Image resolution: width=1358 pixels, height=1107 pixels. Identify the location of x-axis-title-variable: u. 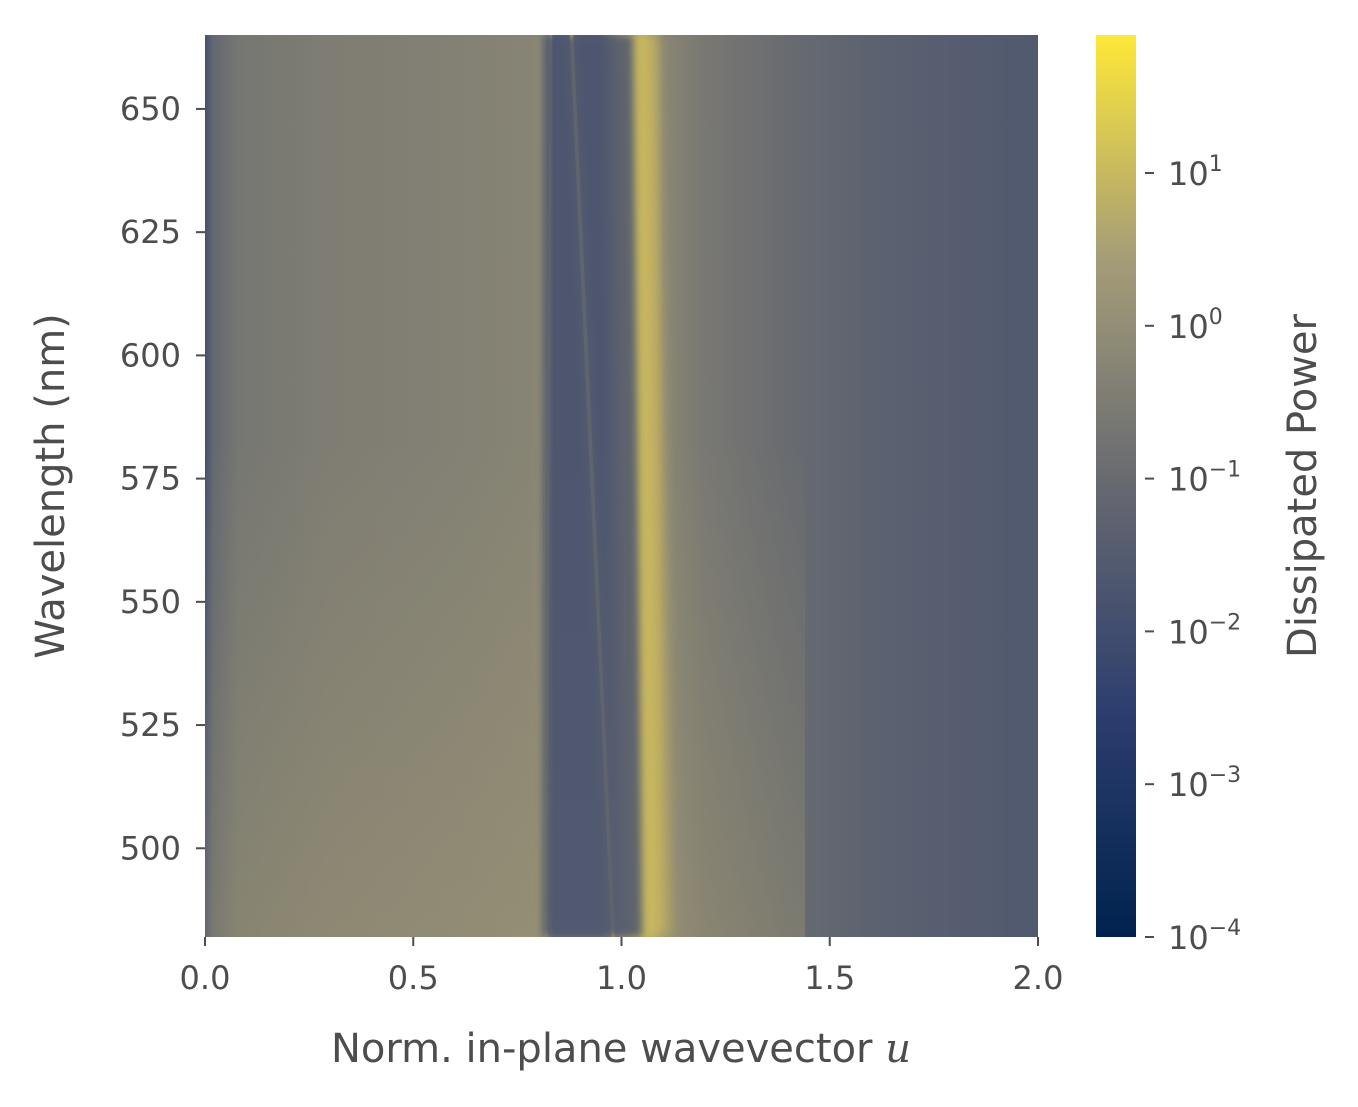
(898, 1049).